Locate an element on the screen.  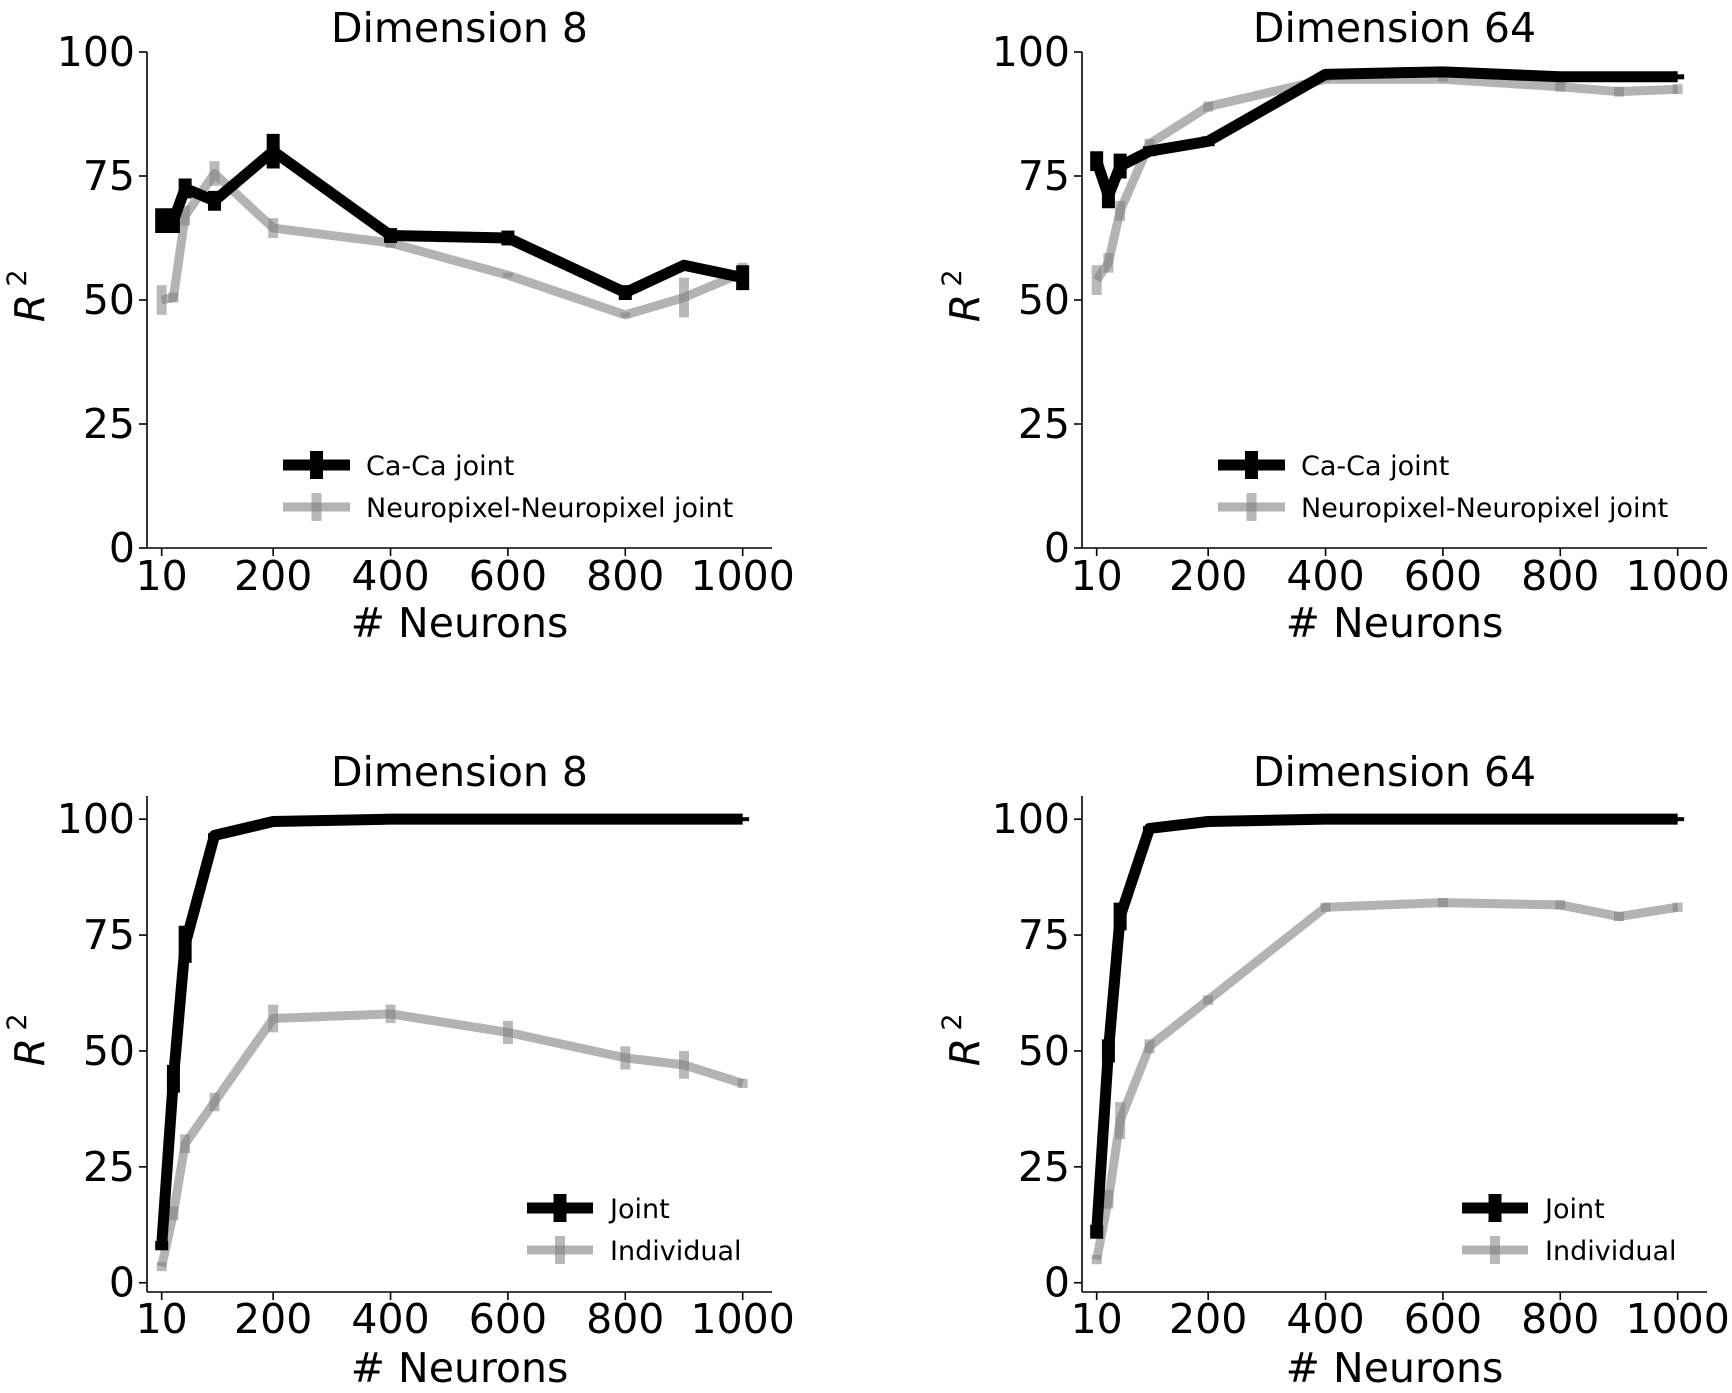
legend-label: Neuropixel-Neuropixel joint is located at coordinates (549, 508).